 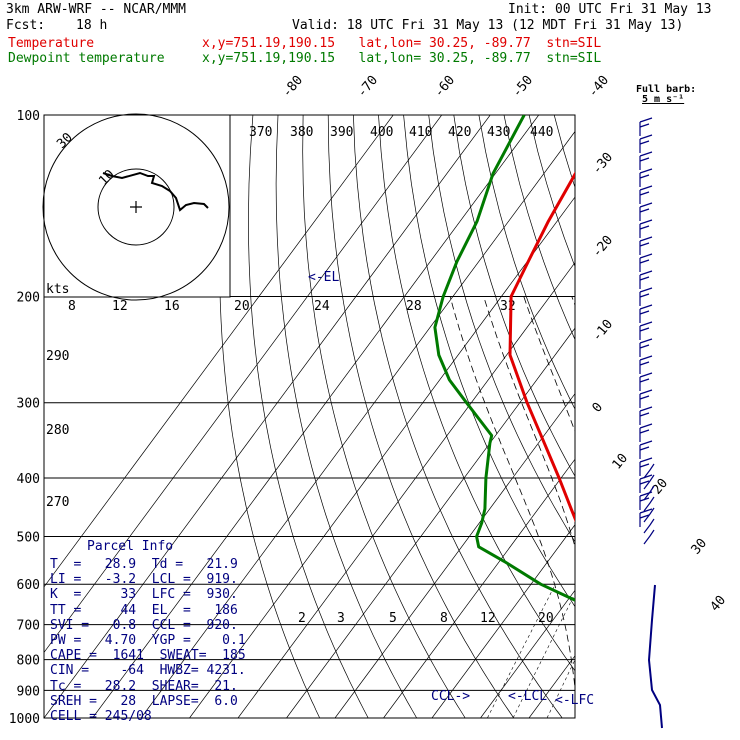 What do you see at coordinates (655, 656) in the screenshot?
I see `wind-profile` at bounding box center [655, 656].